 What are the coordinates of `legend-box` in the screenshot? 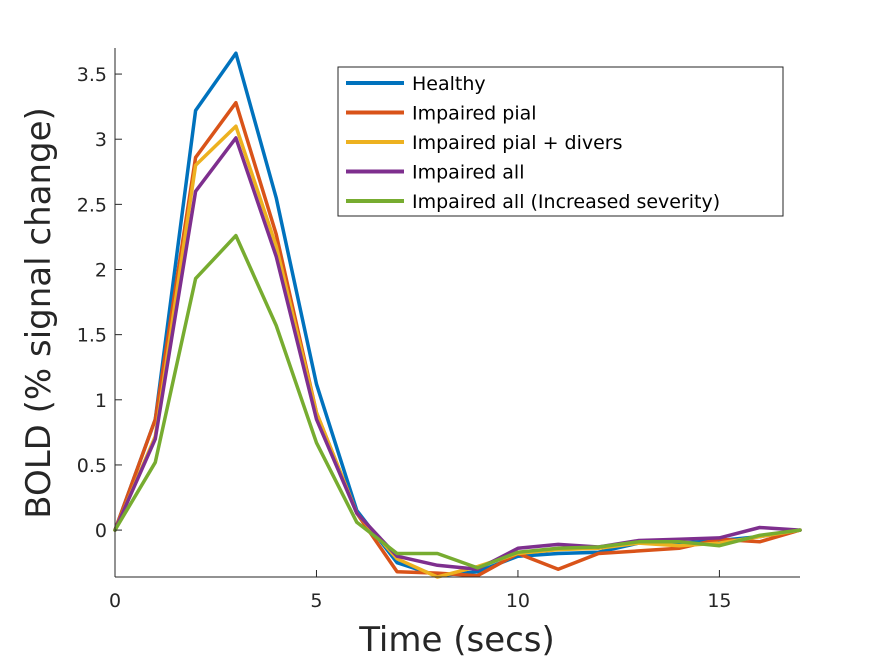 It's located at (560, 141).